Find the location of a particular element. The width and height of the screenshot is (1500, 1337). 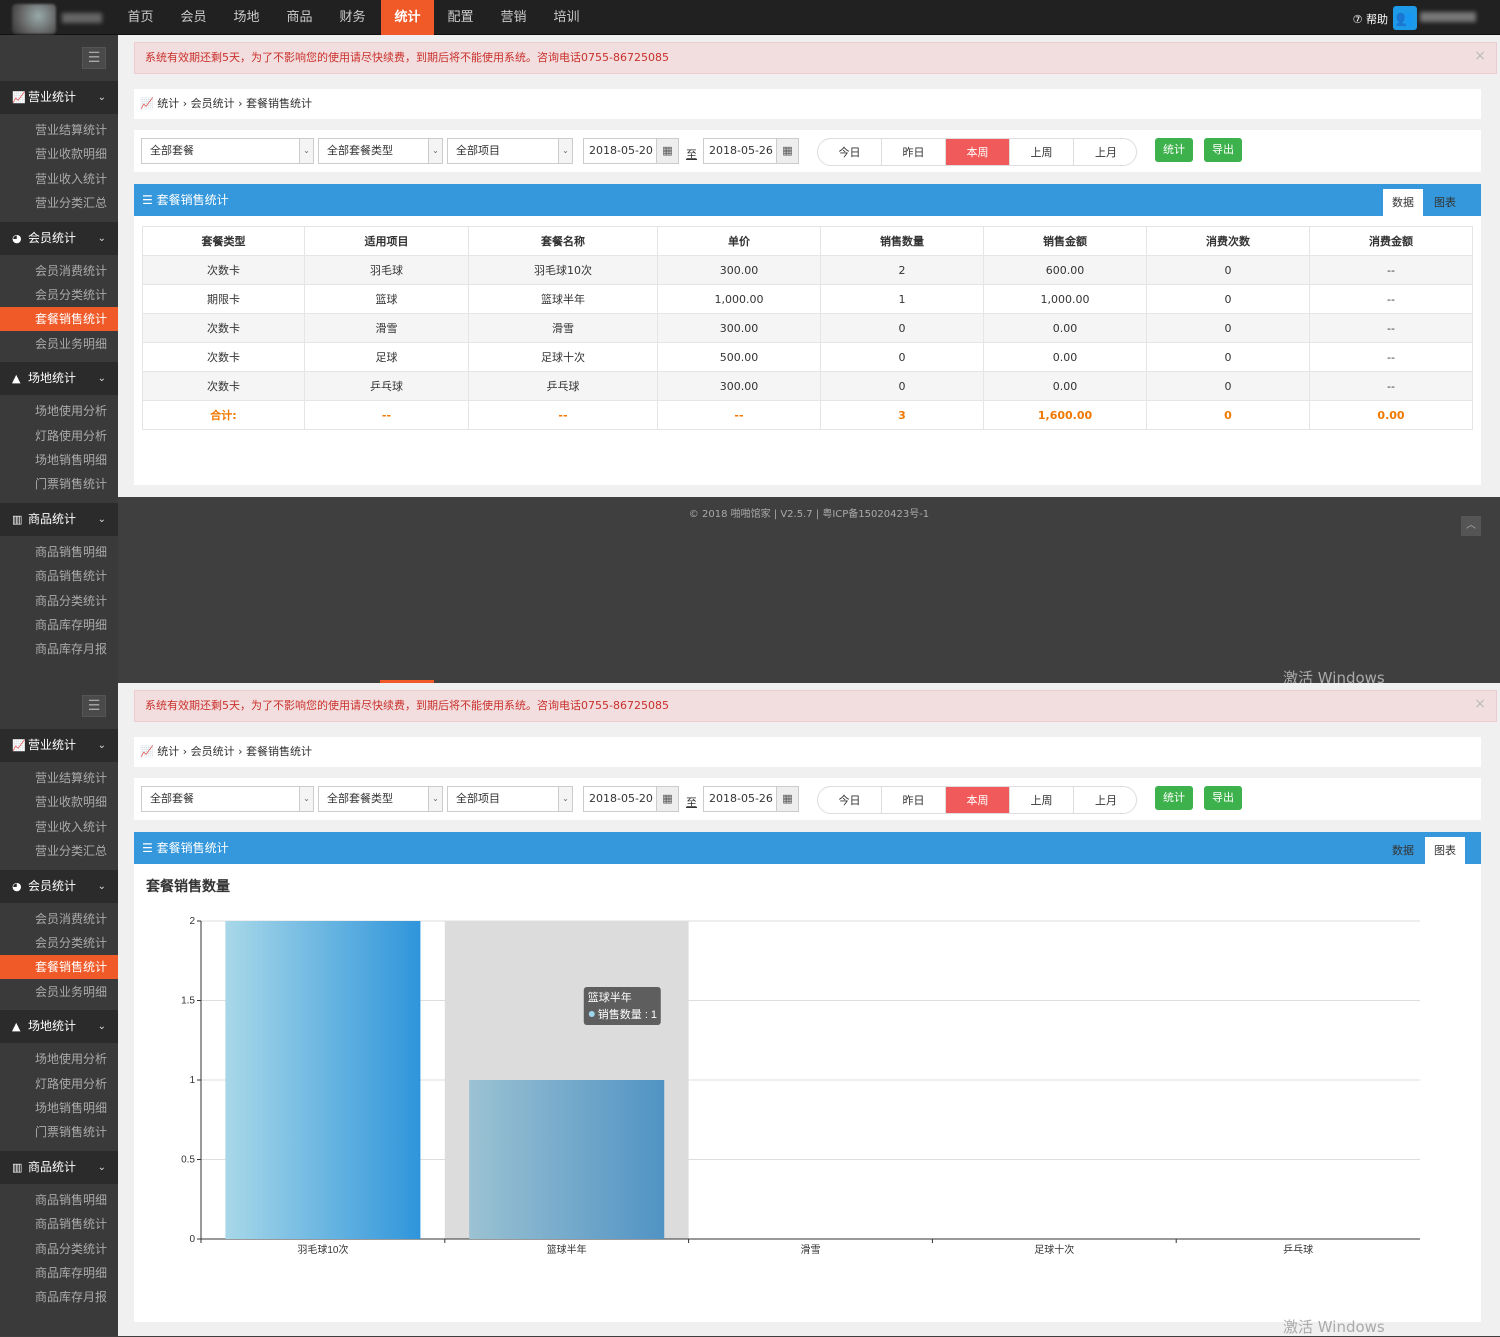

nav-finance: 财务 is located at coordinates (352, 17).